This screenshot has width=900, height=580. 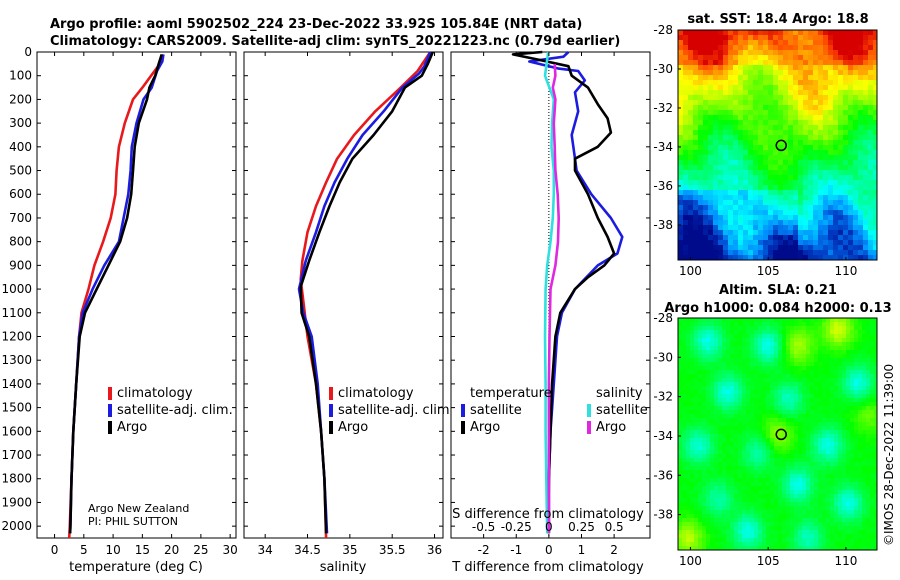 What do you see at coordinates (20, 76) in the screenshot?
I see `y-tick-label: 100` at bounding box center [20, 76].